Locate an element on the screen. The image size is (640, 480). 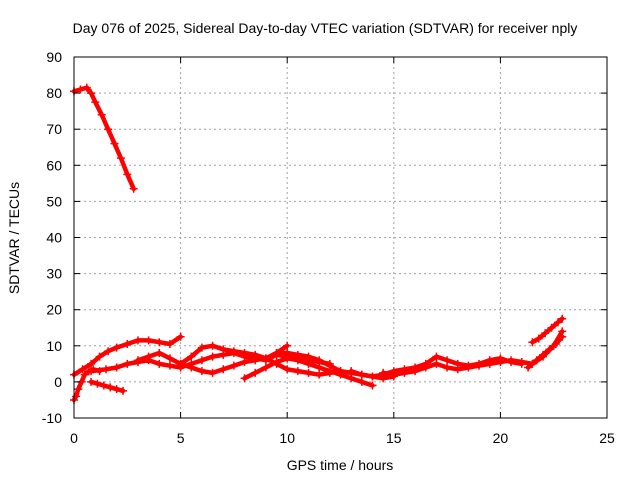
x-tick-label: 15 is located at coordinates (394, 438).